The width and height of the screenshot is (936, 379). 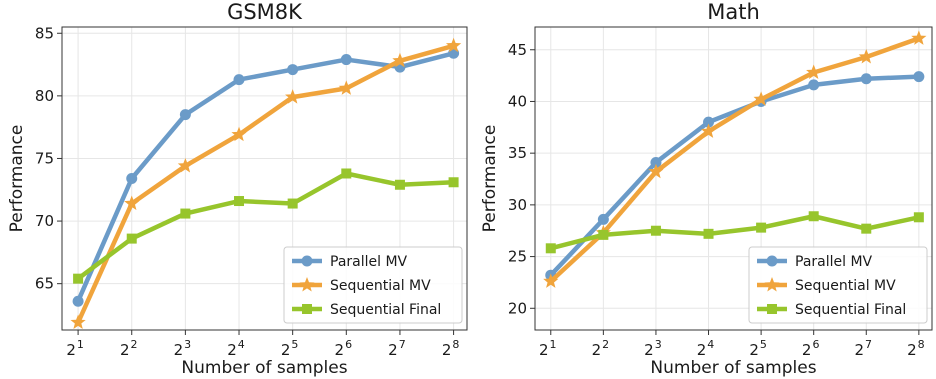 I want to click on x-tick-exponent: 1, so click(x=553, y=344).